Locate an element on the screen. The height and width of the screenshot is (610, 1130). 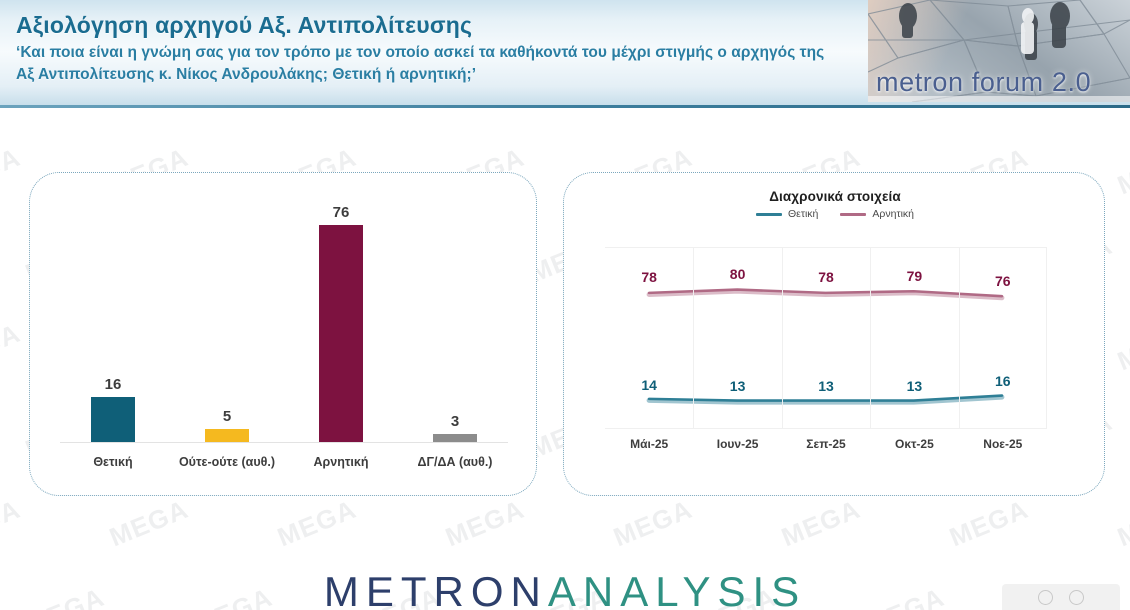
line-series-graphic is located at coordinates (825, 346).